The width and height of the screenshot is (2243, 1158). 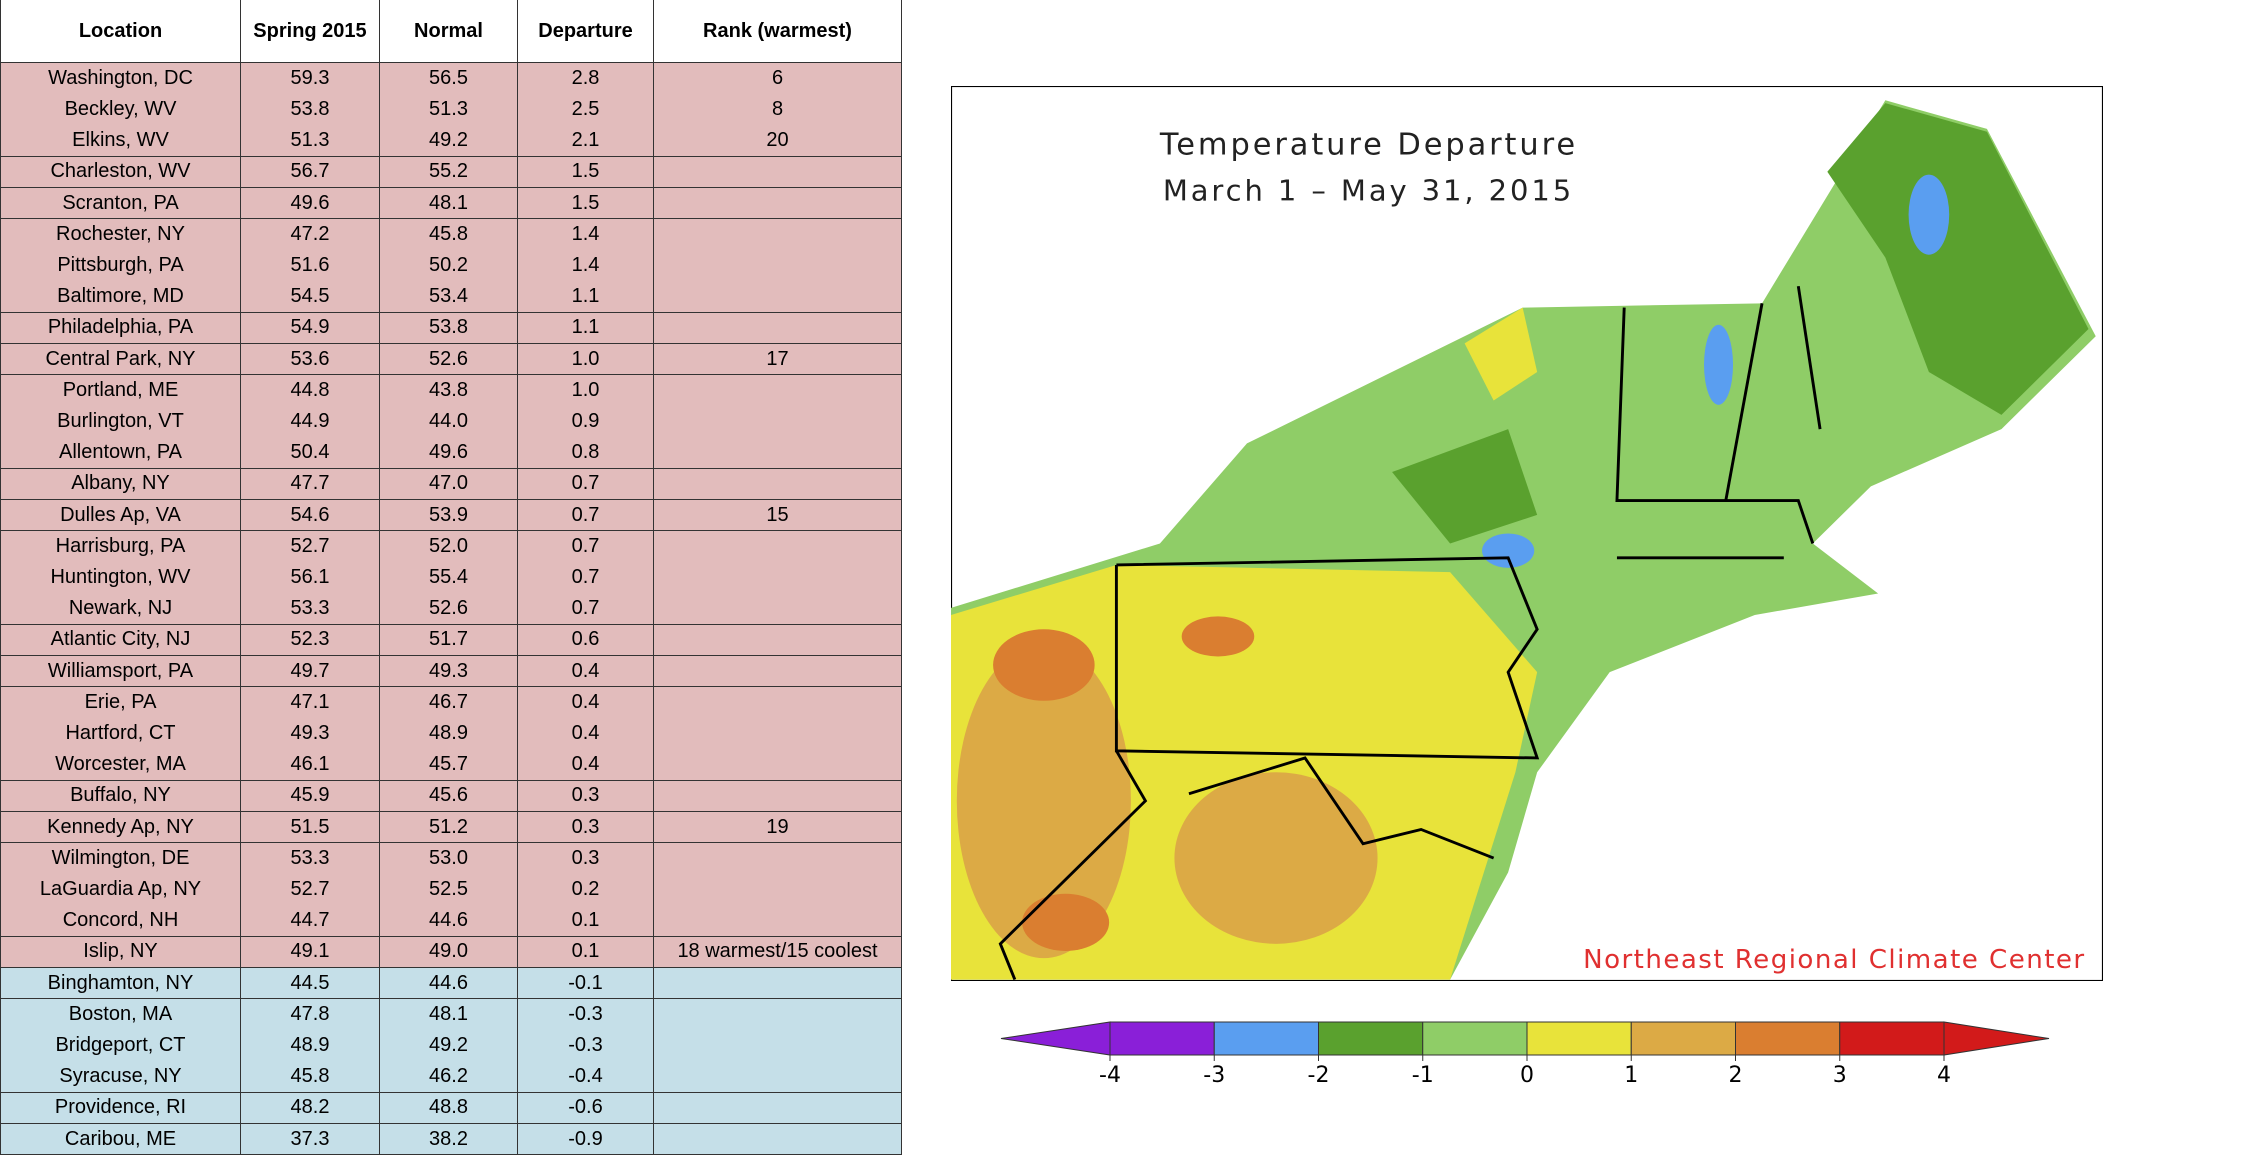 What do you see at coordinates (778, 359) in the screenshot?
I see `table-cell: 17` at bounding box center [778, 359].